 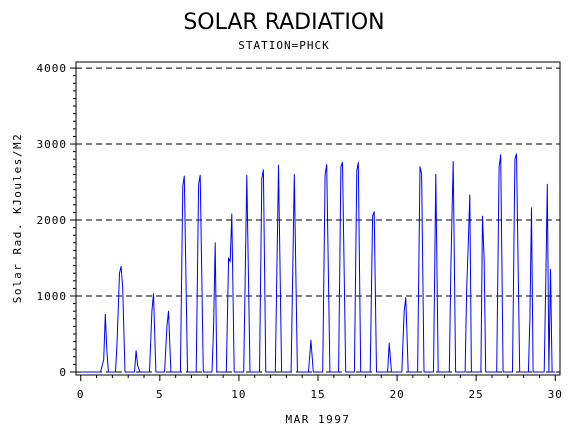 I want to click on chart-title: SOLAR RADIATION, so click(x=283, y=22).